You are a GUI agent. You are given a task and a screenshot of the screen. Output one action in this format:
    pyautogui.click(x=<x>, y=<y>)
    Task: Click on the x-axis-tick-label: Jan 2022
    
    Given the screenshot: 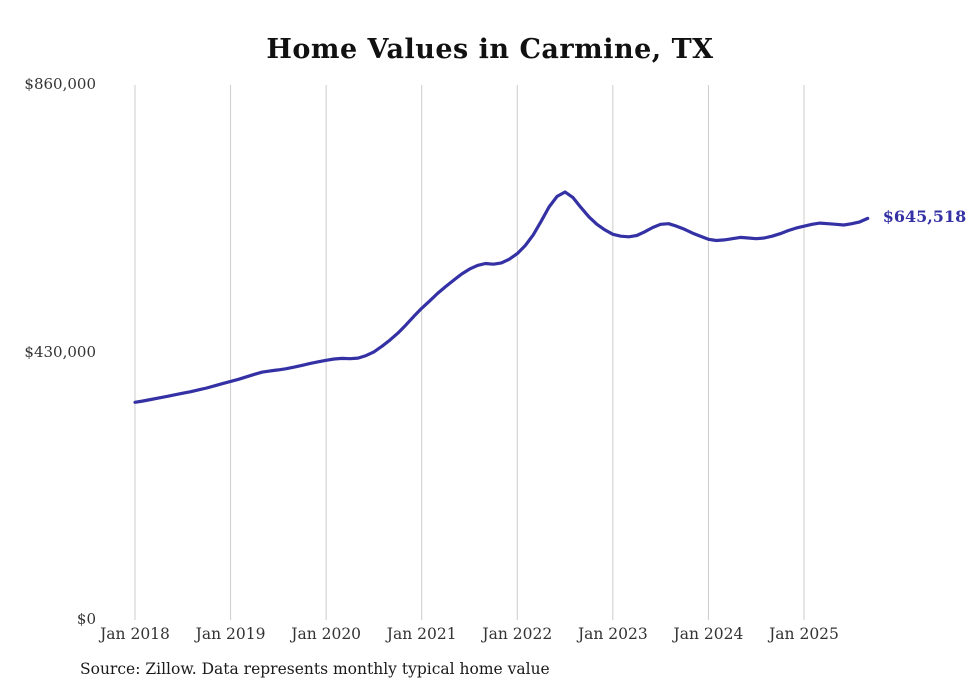 What is the action you would take?
    pyautogui.click(x=517, y=634)
    